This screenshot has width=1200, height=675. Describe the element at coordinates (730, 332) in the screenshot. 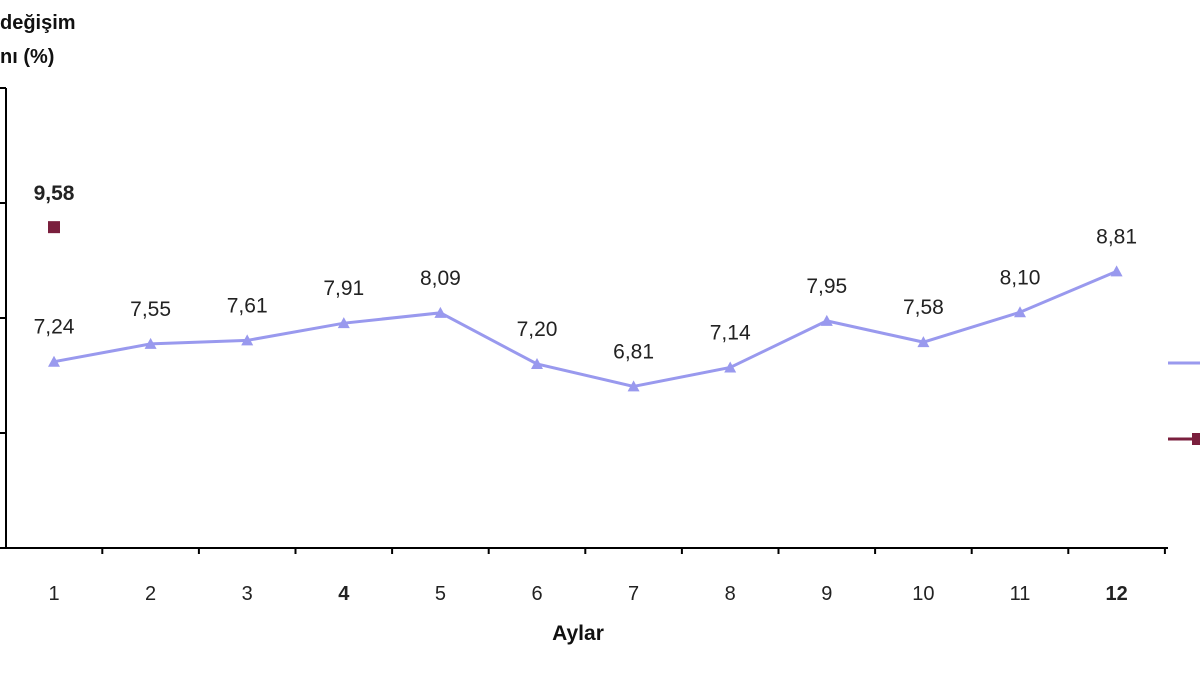

I see `series-1-data-label: 7,14` at that location.